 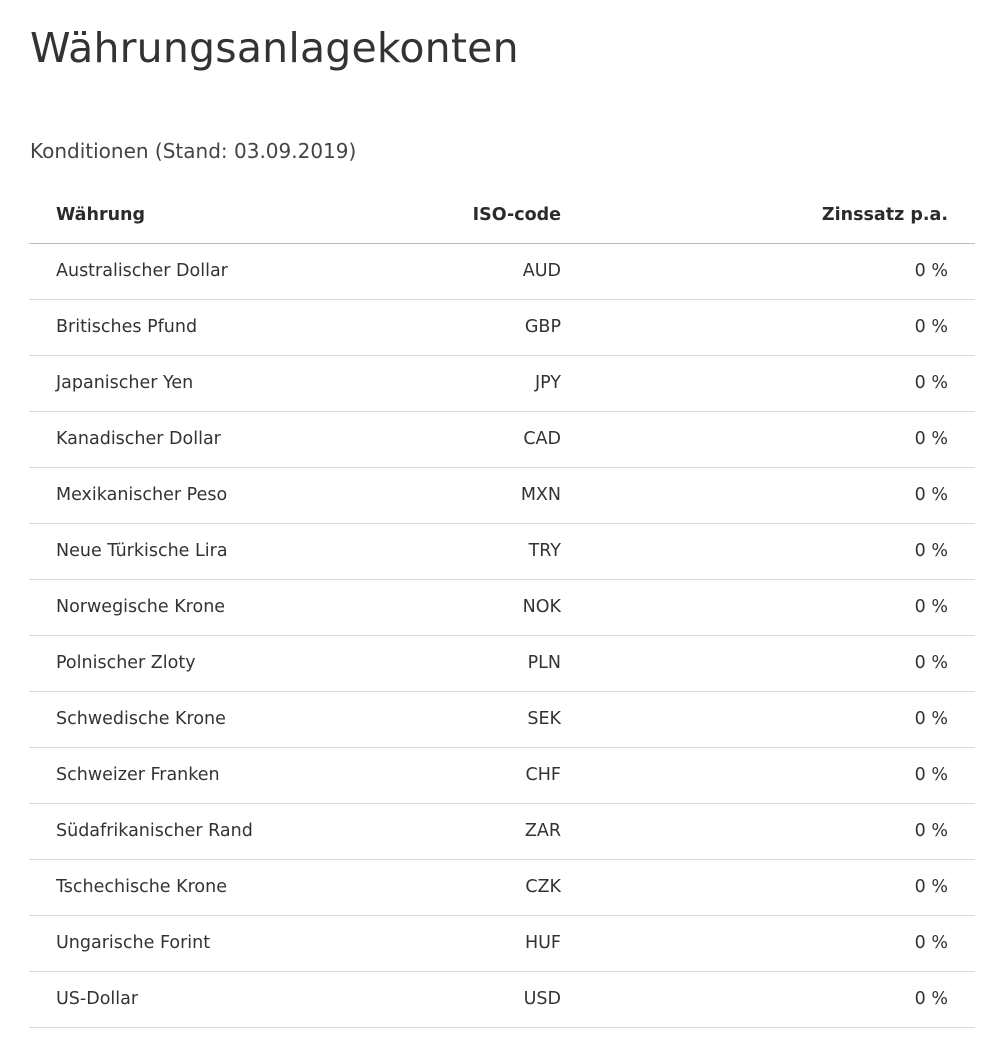 I want to click on table-row: Schweizer Franken CHF 0 %, so click(x=502, y=776).